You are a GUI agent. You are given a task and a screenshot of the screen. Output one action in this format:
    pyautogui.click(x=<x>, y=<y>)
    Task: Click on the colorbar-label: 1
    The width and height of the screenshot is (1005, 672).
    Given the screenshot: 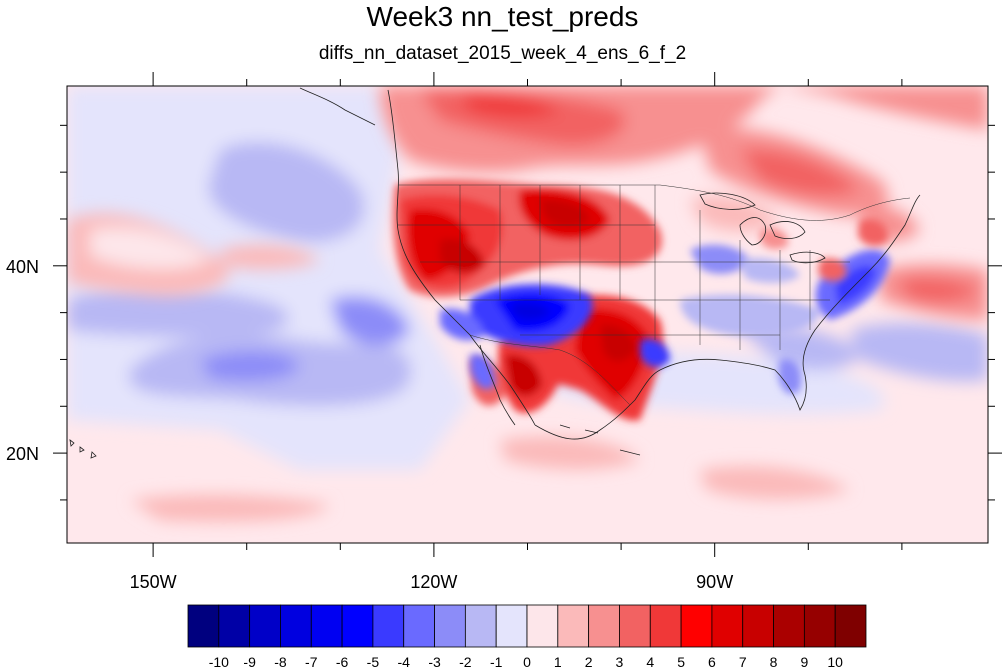 What is the action you would take?
    pyautogui.click(x=558, y=662)
    